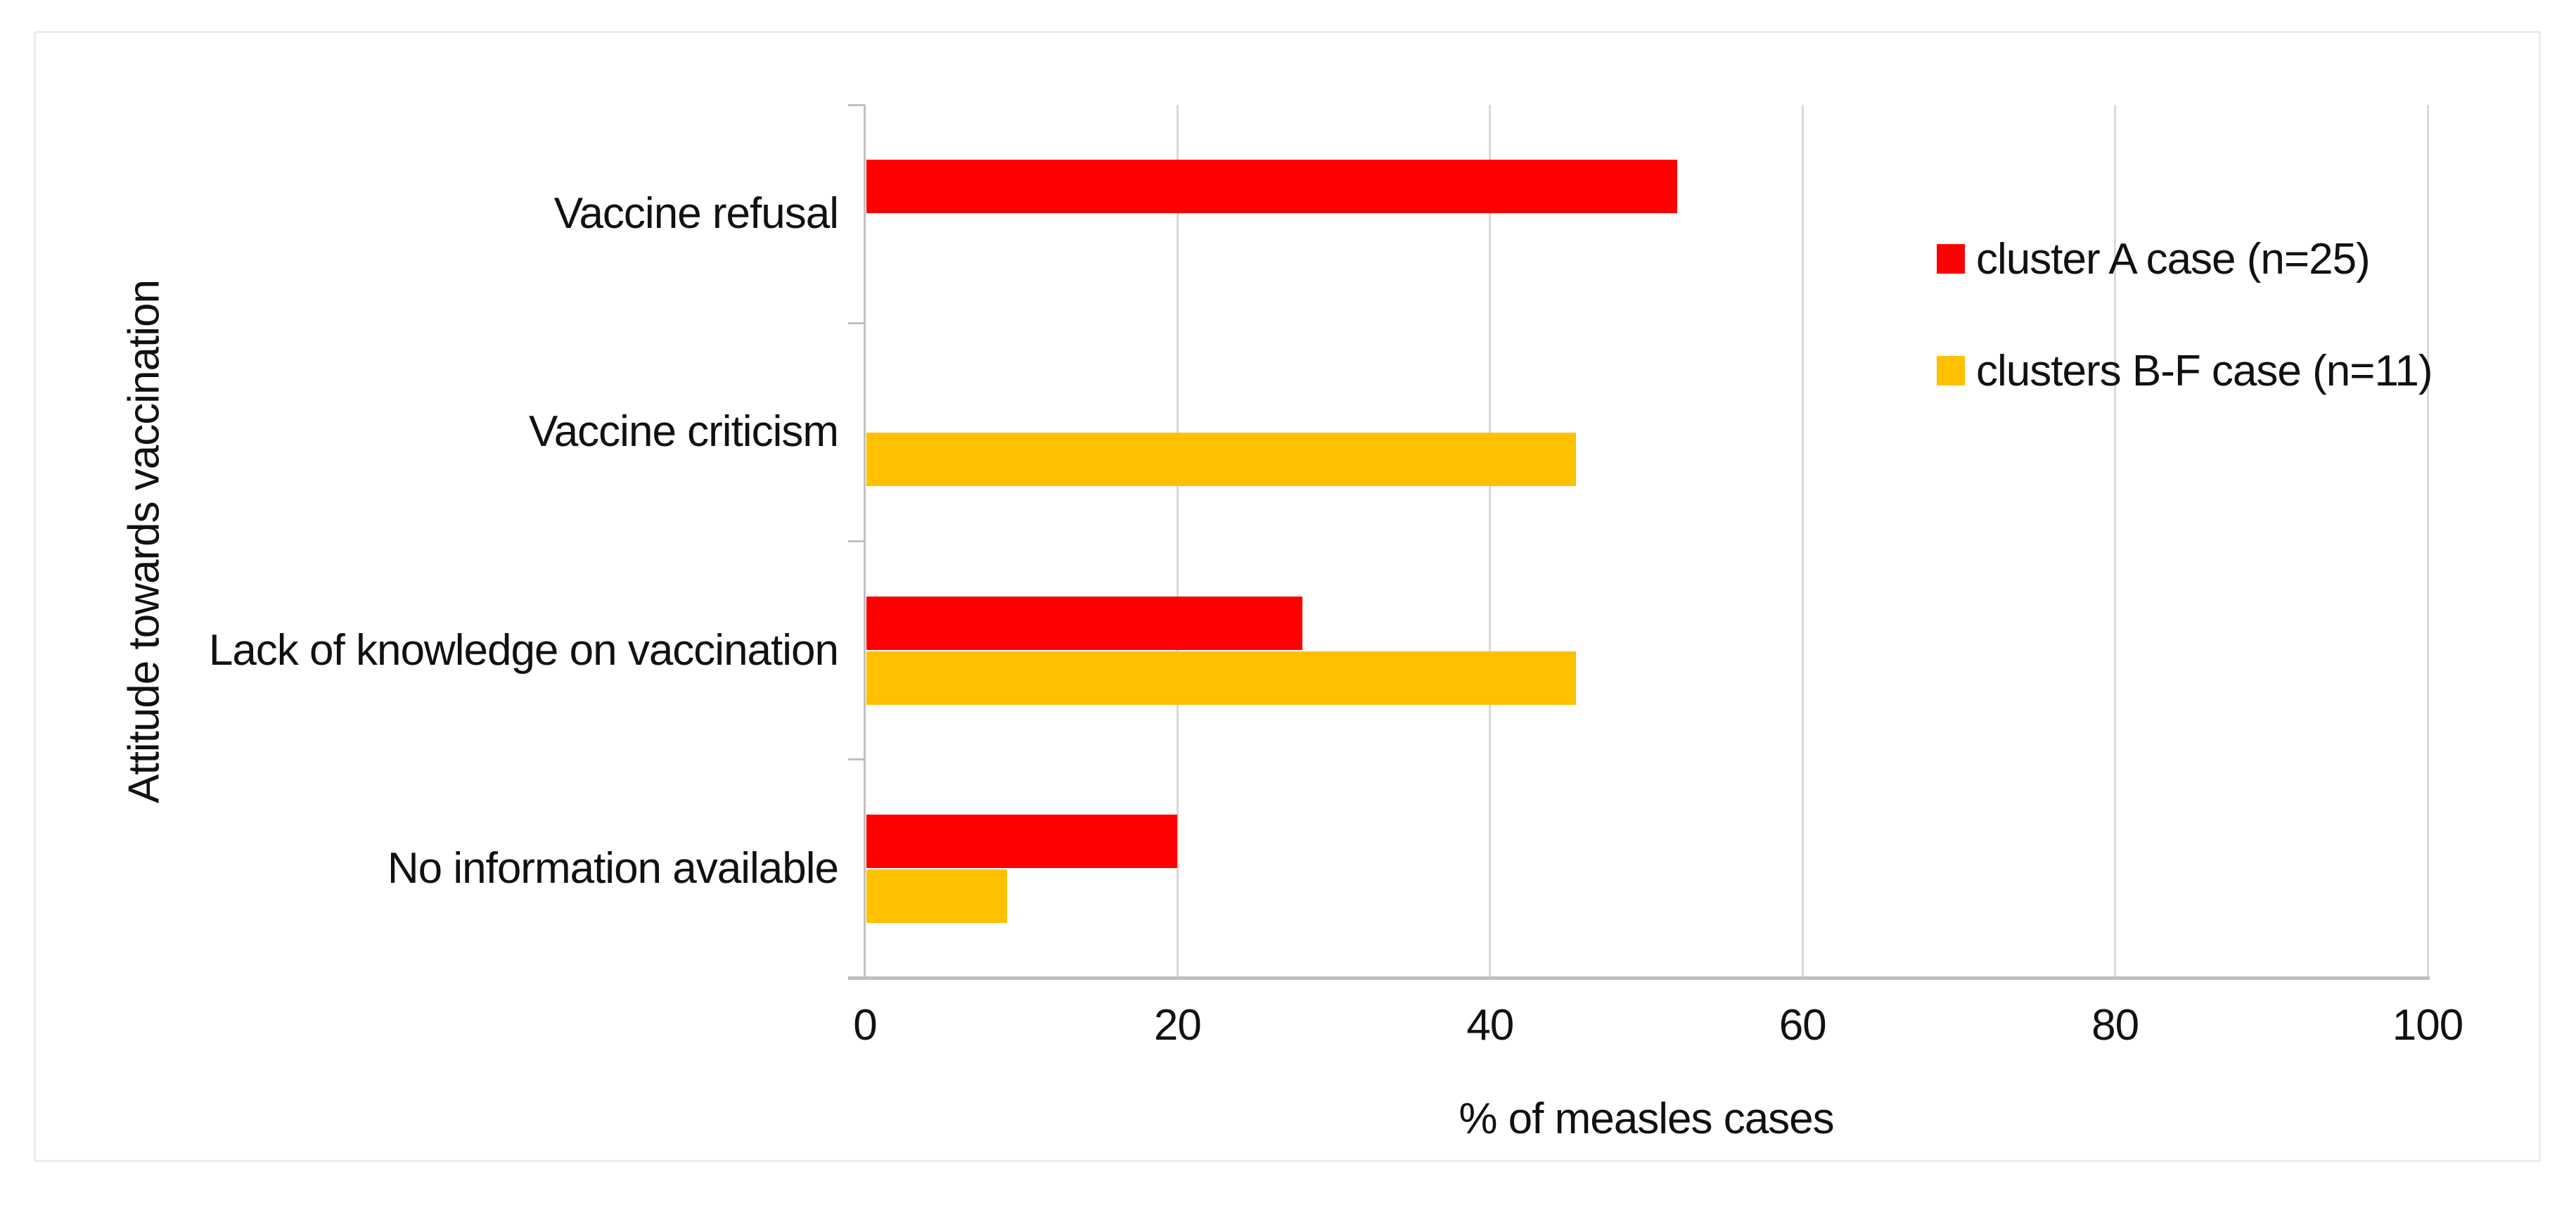 Image resolution: width=2576 pixels, height=1205 pixels. I want to click on x-tick-label-20: 20, so click(1177, 1025).